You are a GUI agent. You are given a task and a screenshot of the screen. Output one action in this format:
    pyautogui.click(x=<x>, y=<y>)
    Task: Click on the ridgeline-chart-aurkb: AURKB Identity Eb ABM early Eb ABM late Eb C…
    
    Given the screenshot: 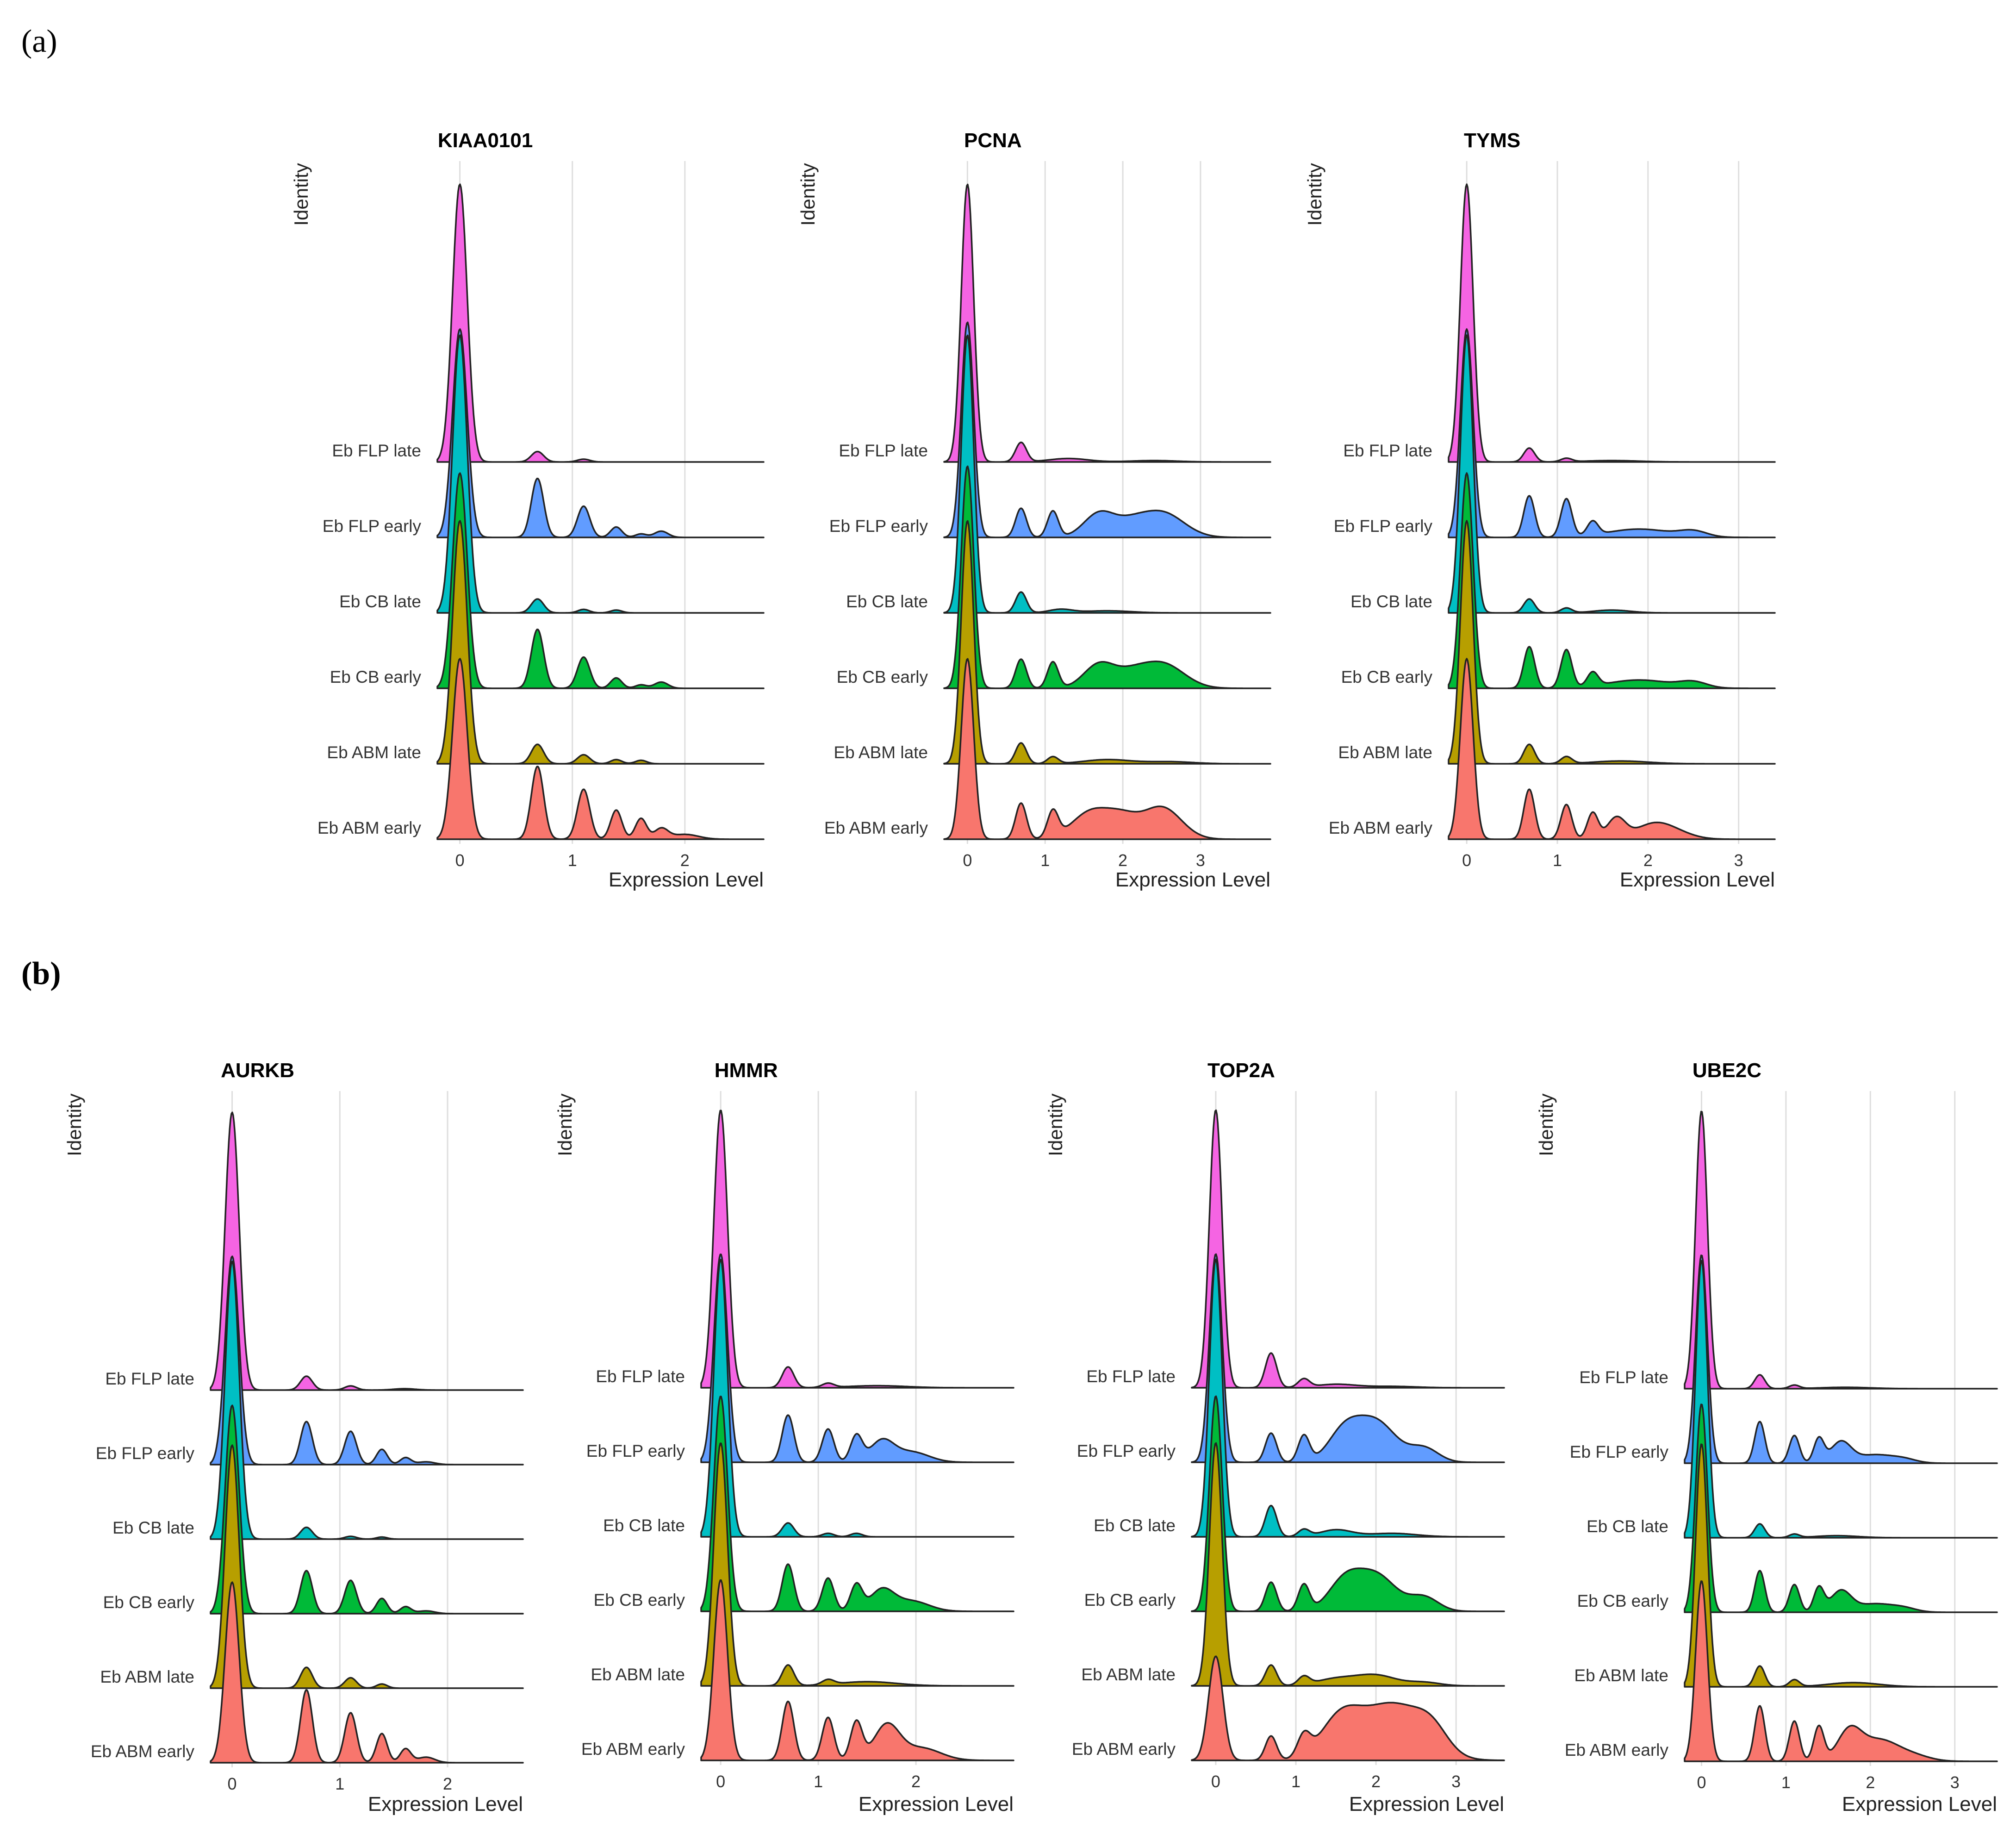 What is the action you would take?
    pyautogui.click(x=293, y=1437)
    